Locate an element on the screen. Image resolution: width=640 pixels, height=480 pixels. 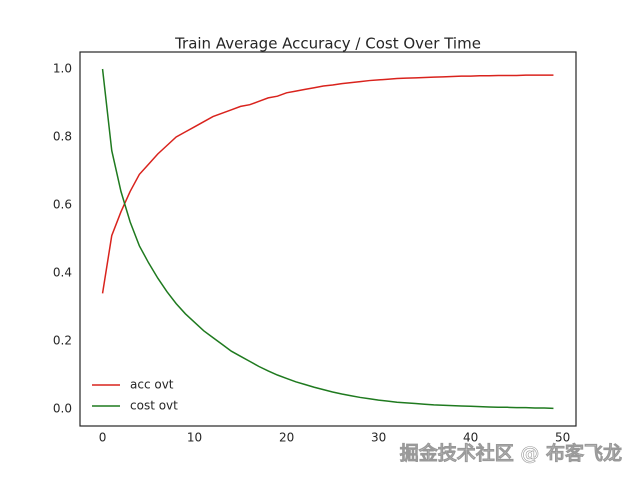
x-tick-label: 0 is located at coordinates (103, 438).